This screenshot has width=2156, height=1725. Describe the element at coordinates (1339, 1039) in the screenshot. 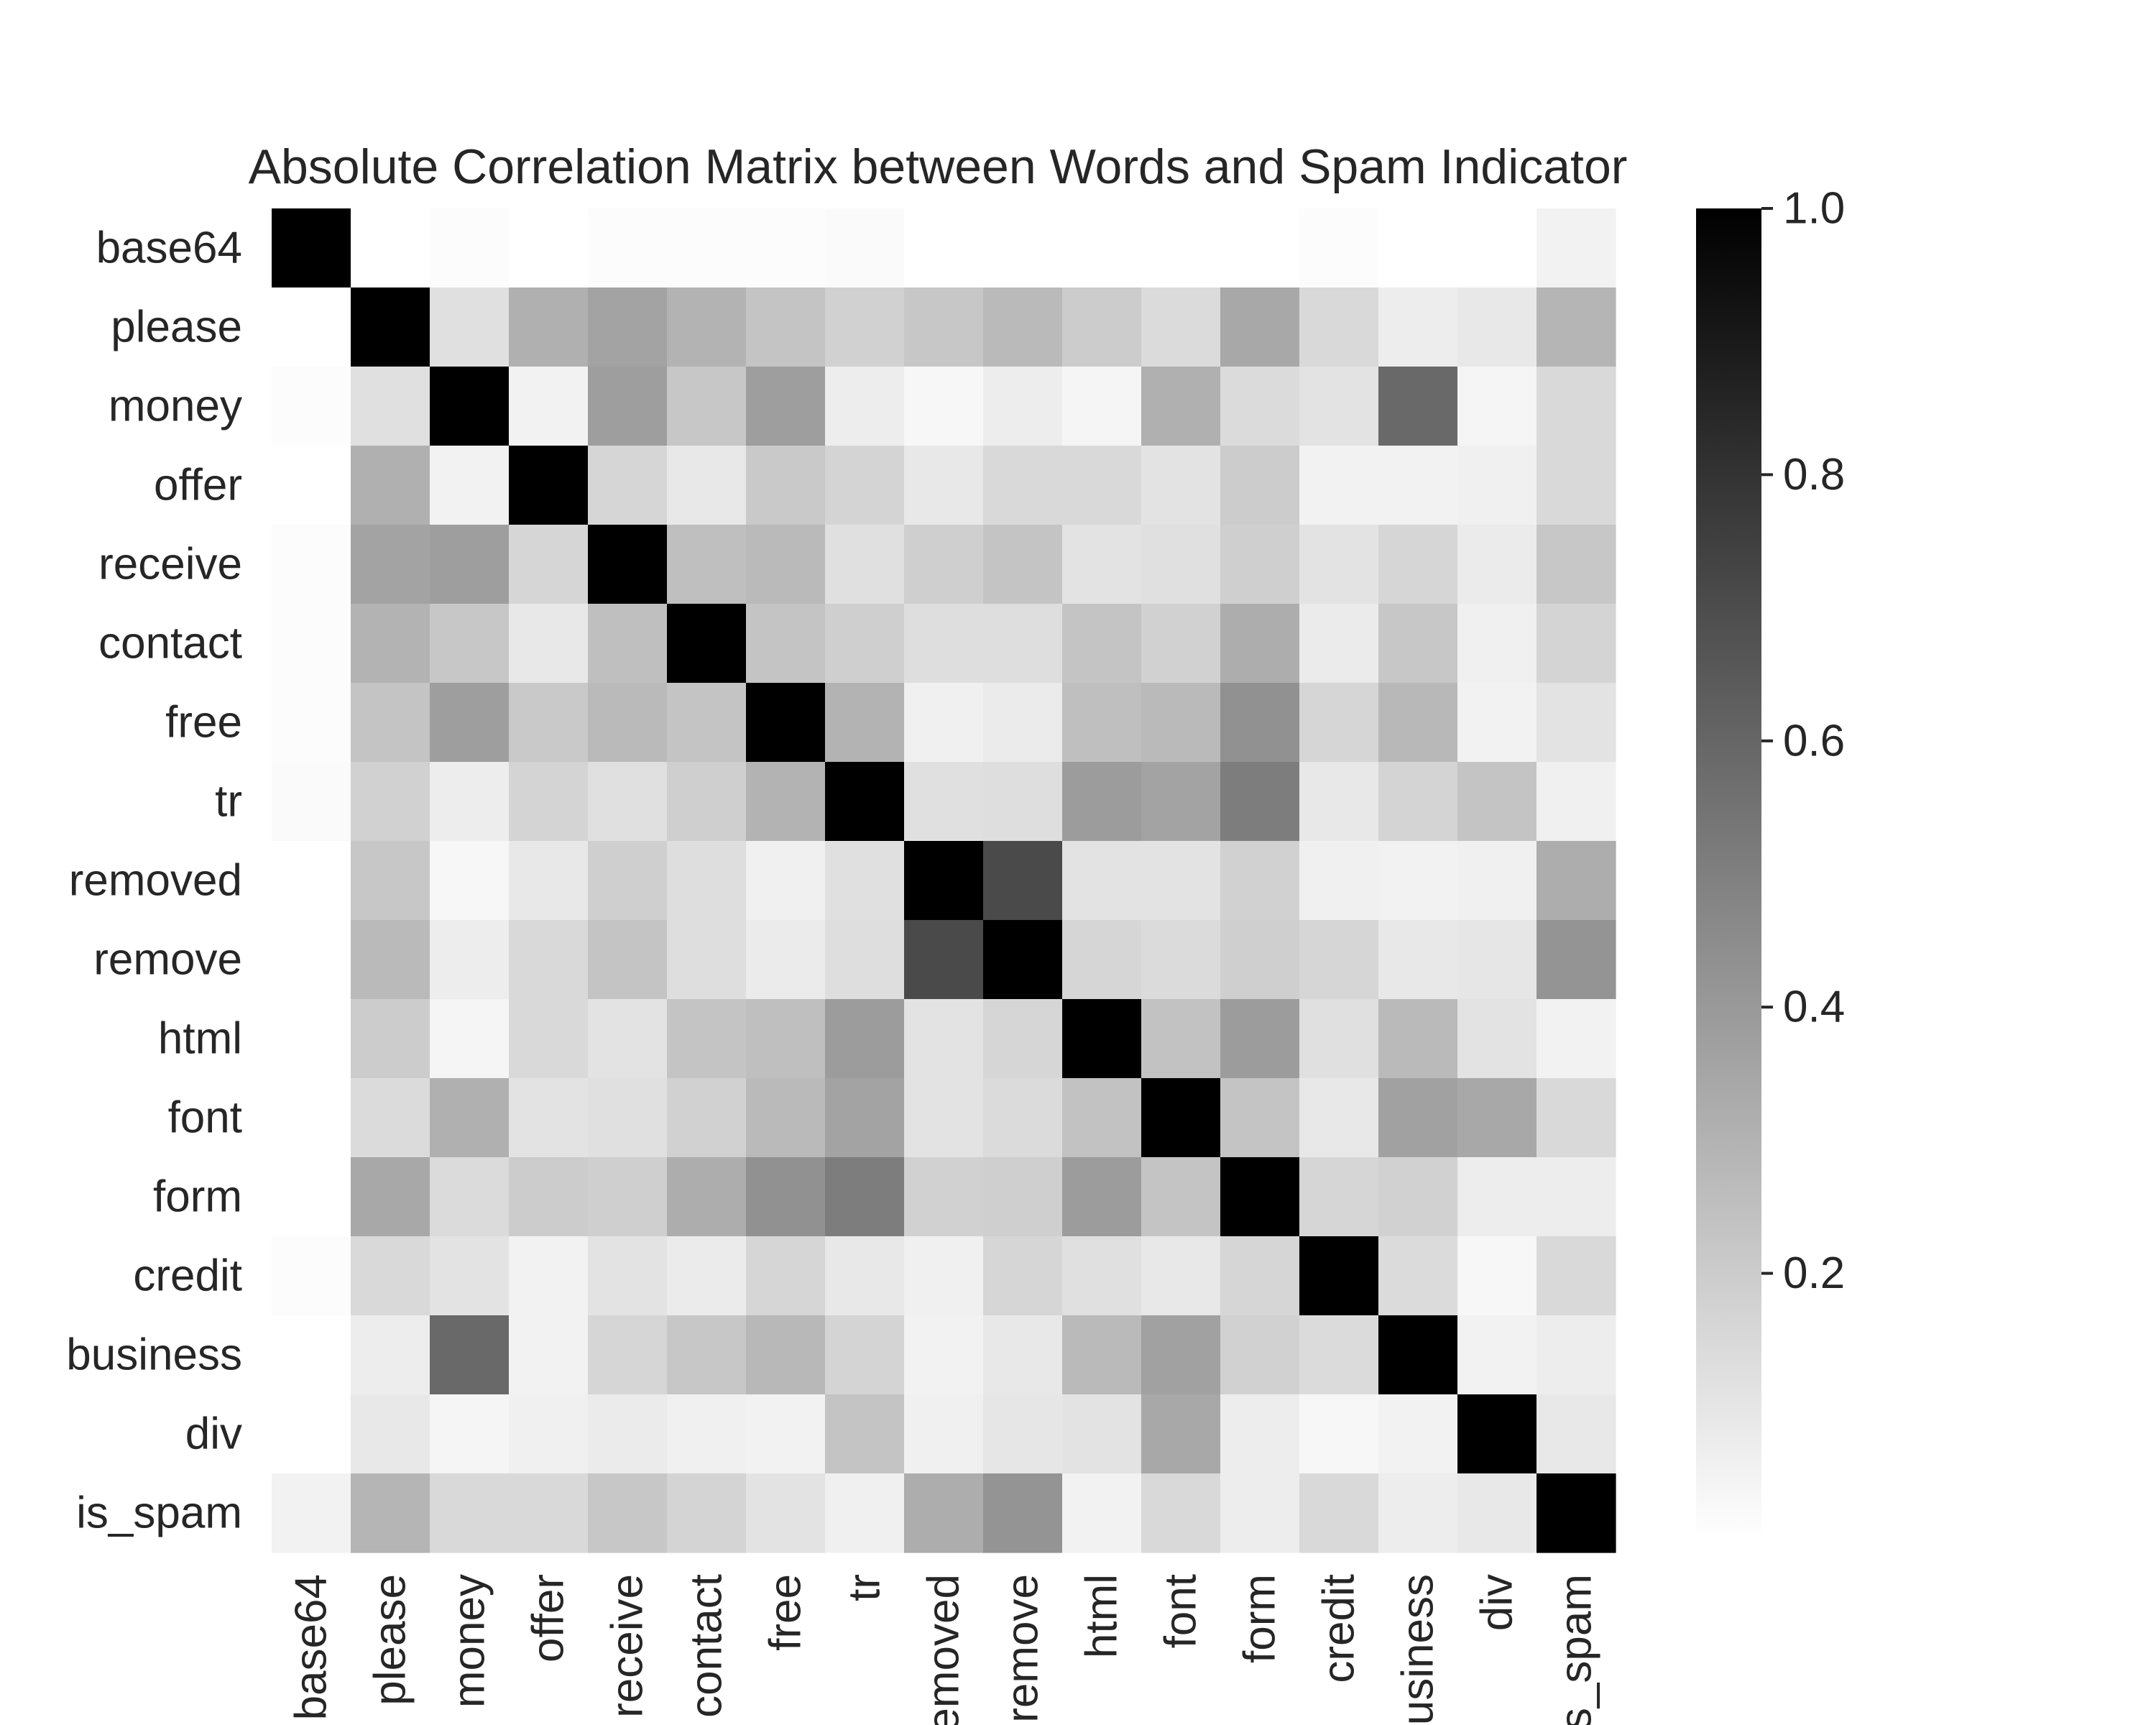

I see `heatmap-cell-html-credit` at that location.